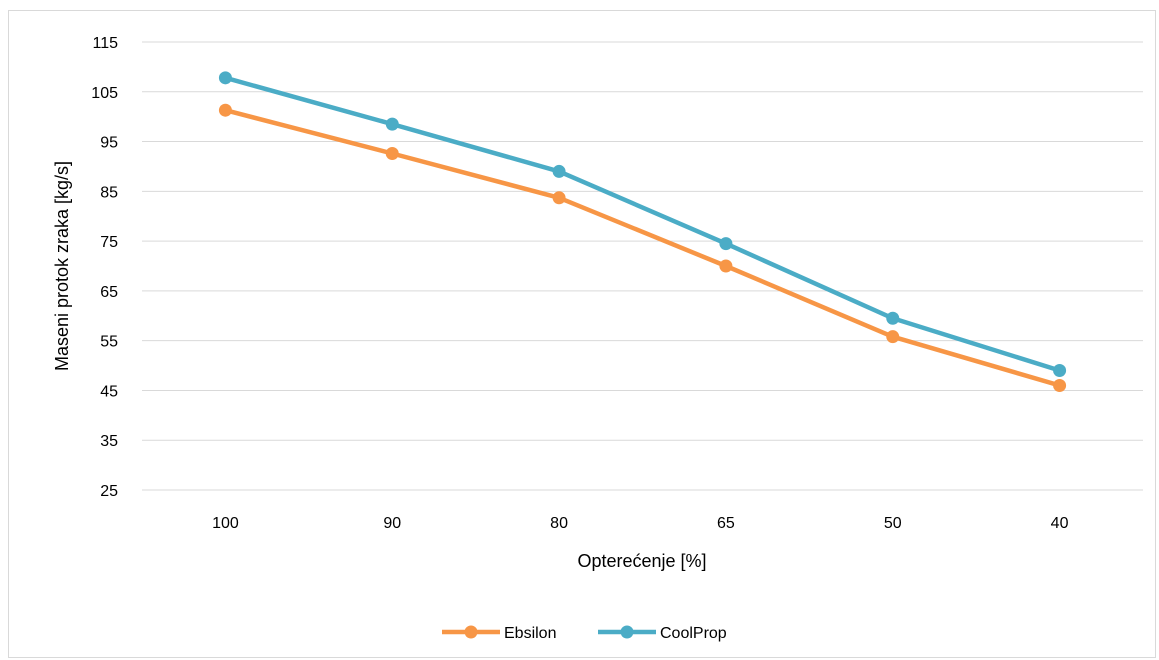  What do you see at coordinates (109, 391) in the screenshot?
I see `y-tick-label: 45` at bounding box center [109, 391].